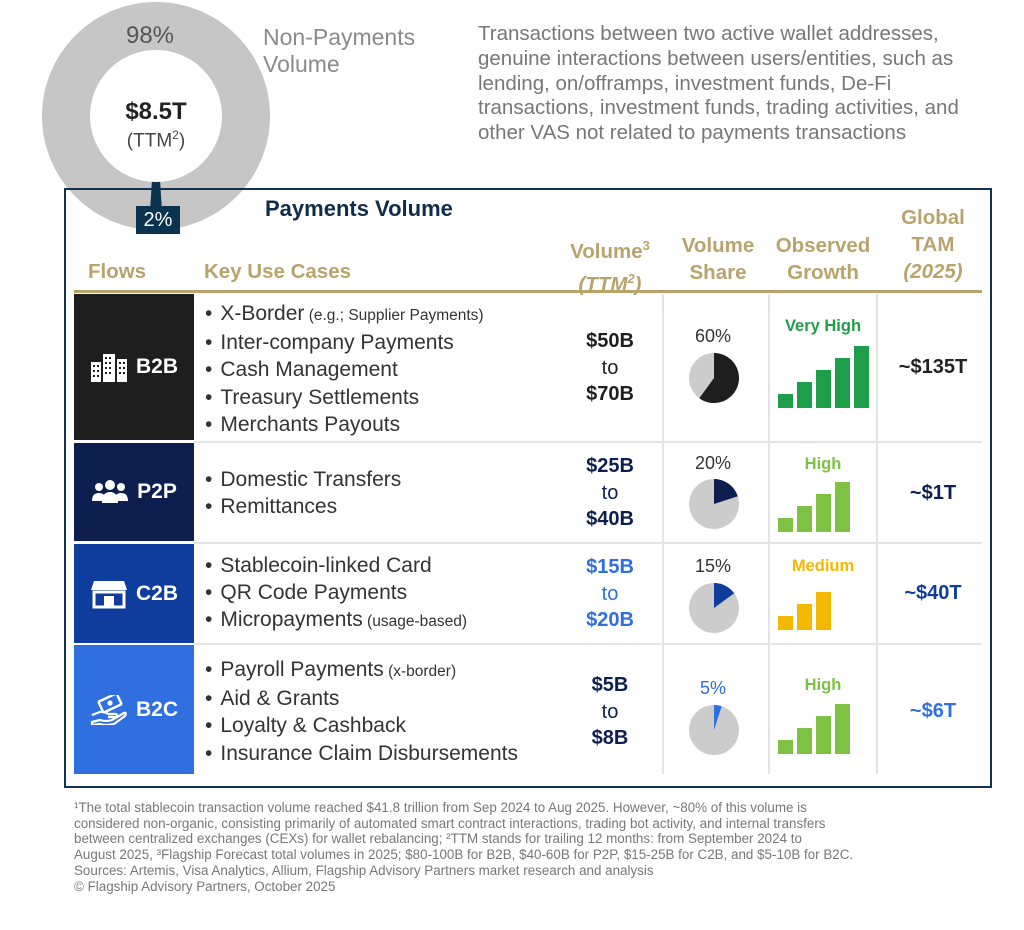  Describe the element at coordinates (528, 291) in the screenshot. I see `header-rule` at that location.